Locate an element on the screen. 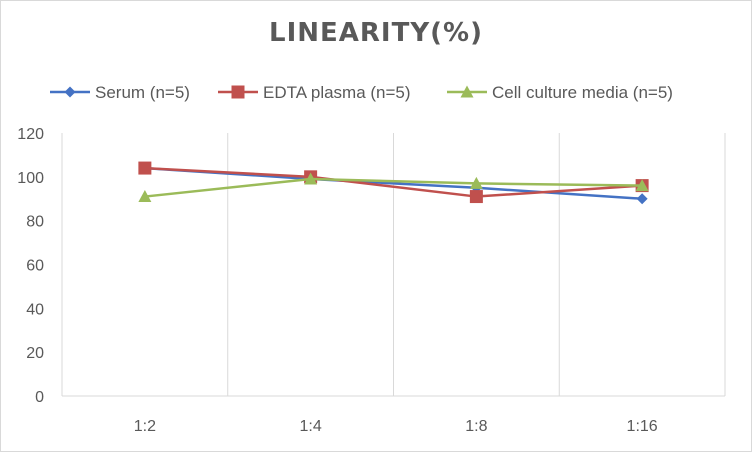 The image size is (752, 452). x-tick-label: 1:8 is located at coordinates (476, 426).